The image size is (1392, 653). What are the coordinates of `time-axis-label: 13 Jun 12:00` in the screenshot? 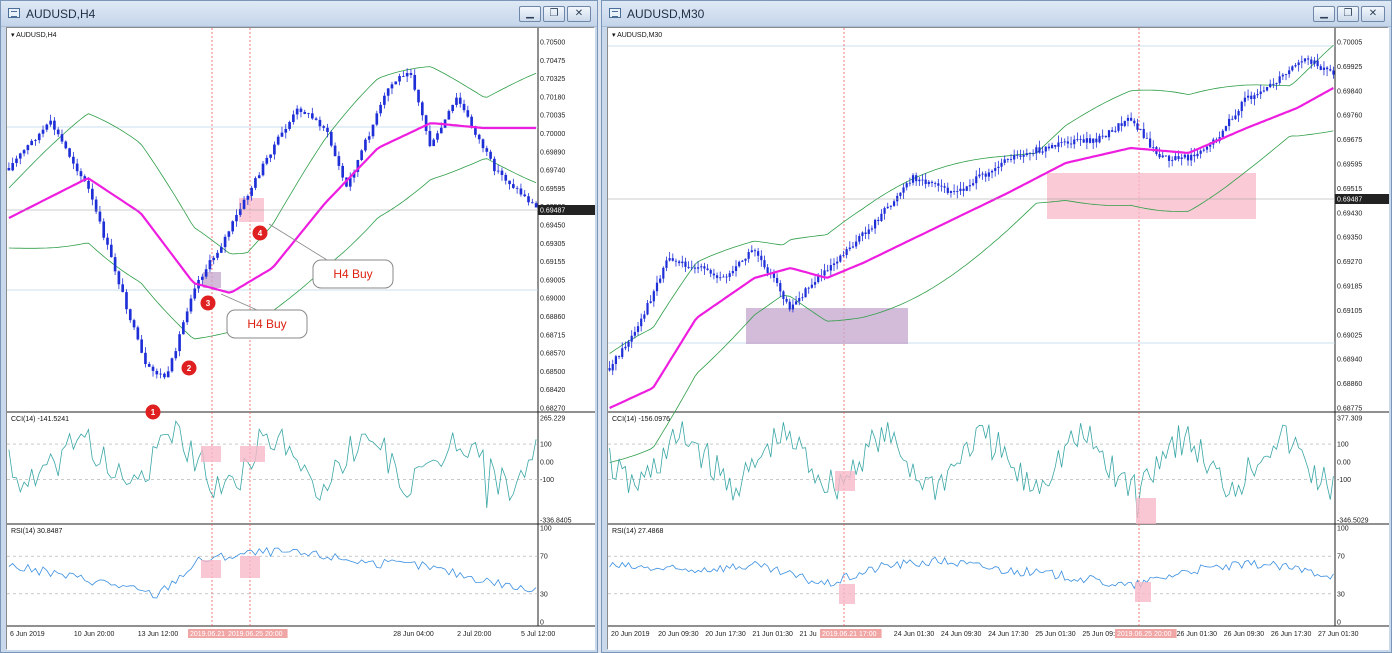 It's located at (158, 634).